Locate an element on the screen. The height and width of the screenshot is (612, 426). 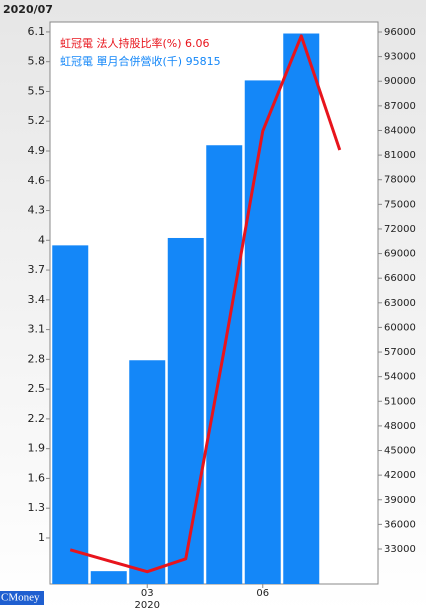
brand-bg is located at coordinates (22, 598).